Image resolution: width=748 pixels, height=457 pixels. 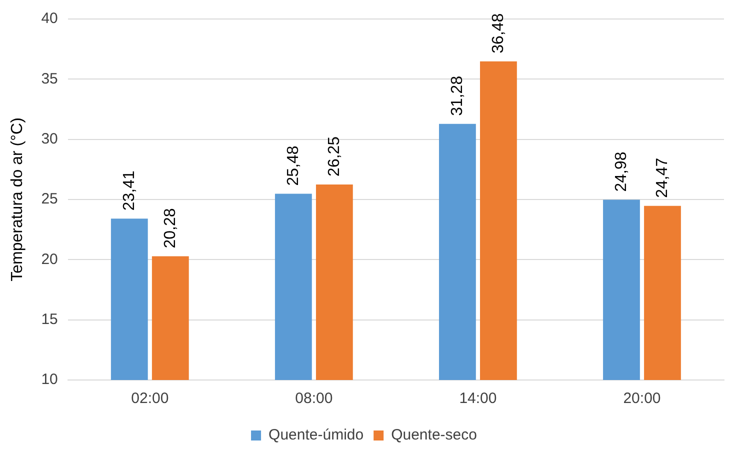 What do you see at coordinates (314, 399) in the screenshot?
I see `x-tick-label: 08:00` at bounding box center [314, 399].